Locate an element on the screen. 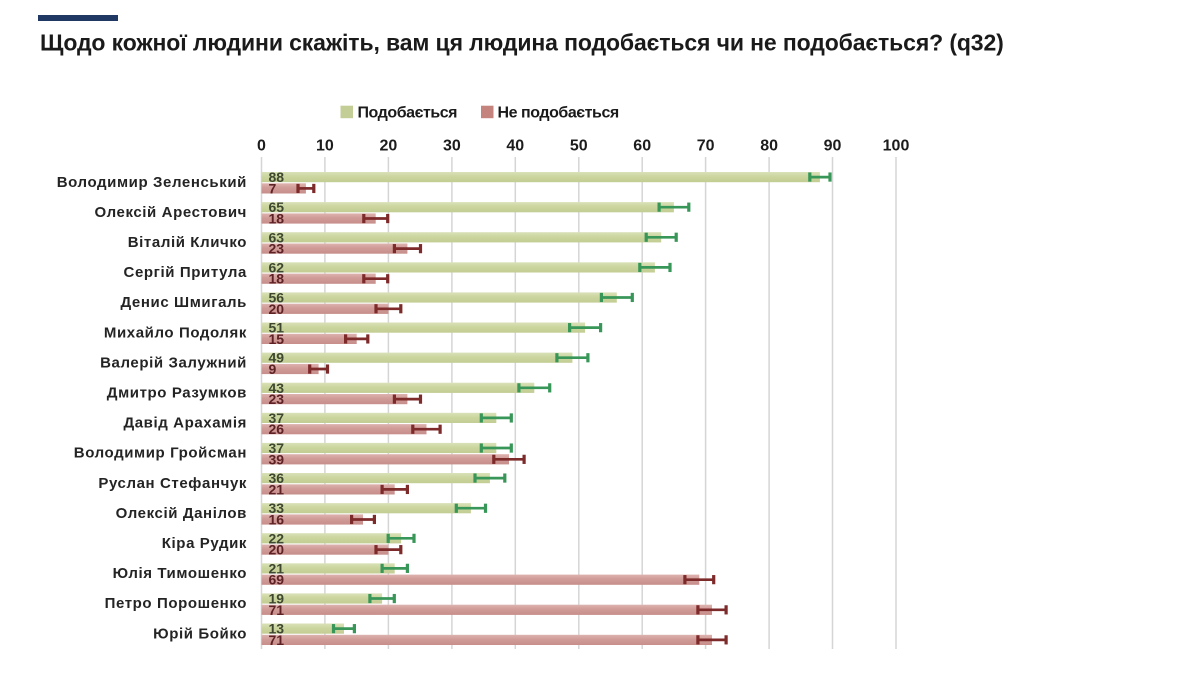  svg-text: 100 is located at coordinates (896, 146).